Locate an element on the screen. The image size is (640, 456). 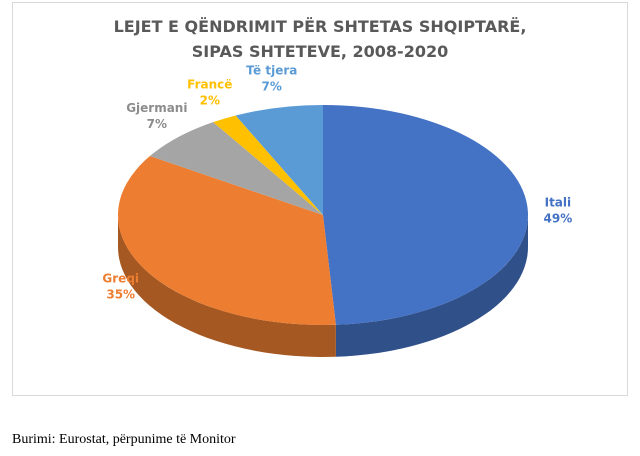
data-label-name: Greqi is located at coordinates (120, 278).